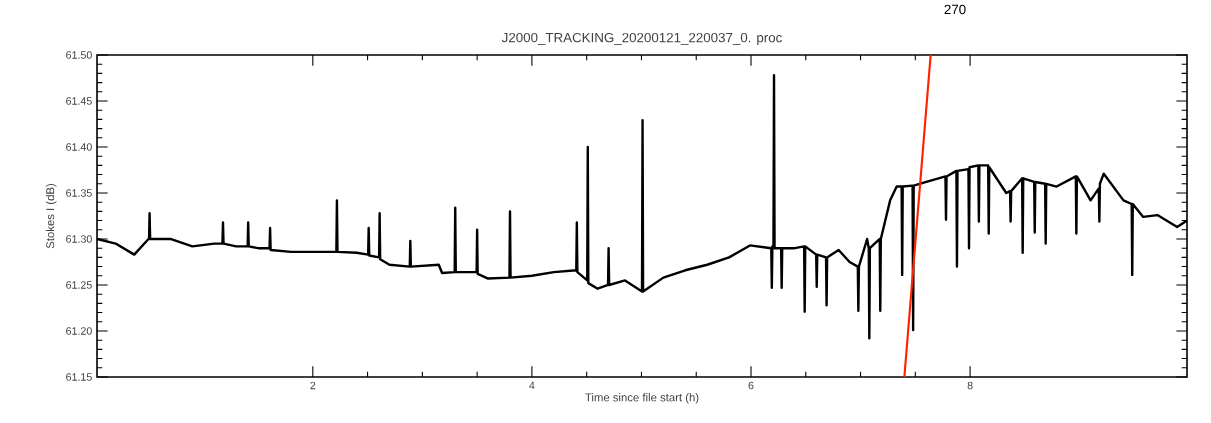 The image size is (1211, 423). Describe the element at coordinates (532, 385) in the screenshot. I see `x-tick-label: 4` at that location.